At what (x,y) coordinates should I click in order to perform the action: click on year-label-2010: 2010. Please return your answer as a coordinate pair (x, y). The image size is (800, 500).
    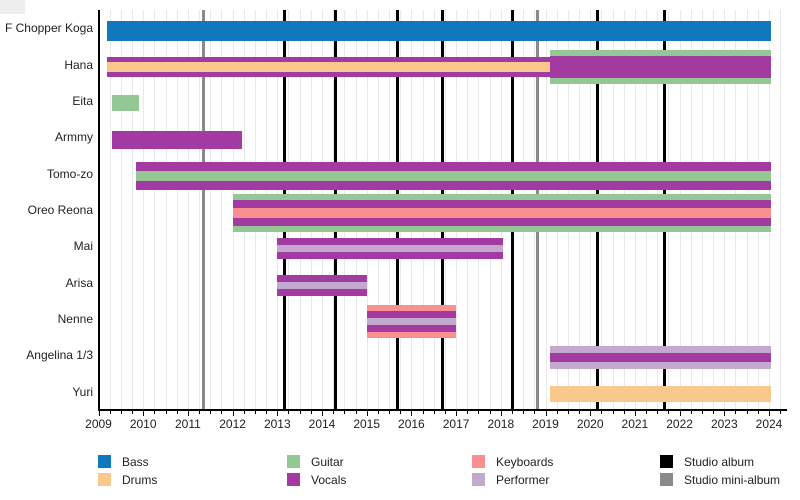
    Looking at the image, I should click on (143, 424).